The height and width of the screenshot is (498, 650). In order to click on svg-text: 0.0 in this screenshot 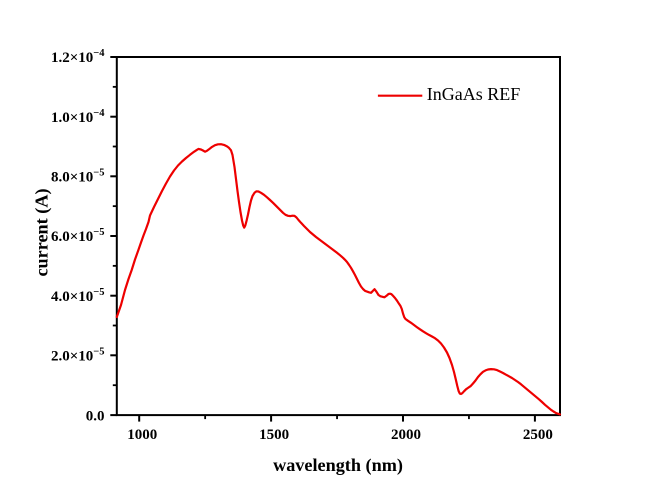, I will do `click(95, 416)`.